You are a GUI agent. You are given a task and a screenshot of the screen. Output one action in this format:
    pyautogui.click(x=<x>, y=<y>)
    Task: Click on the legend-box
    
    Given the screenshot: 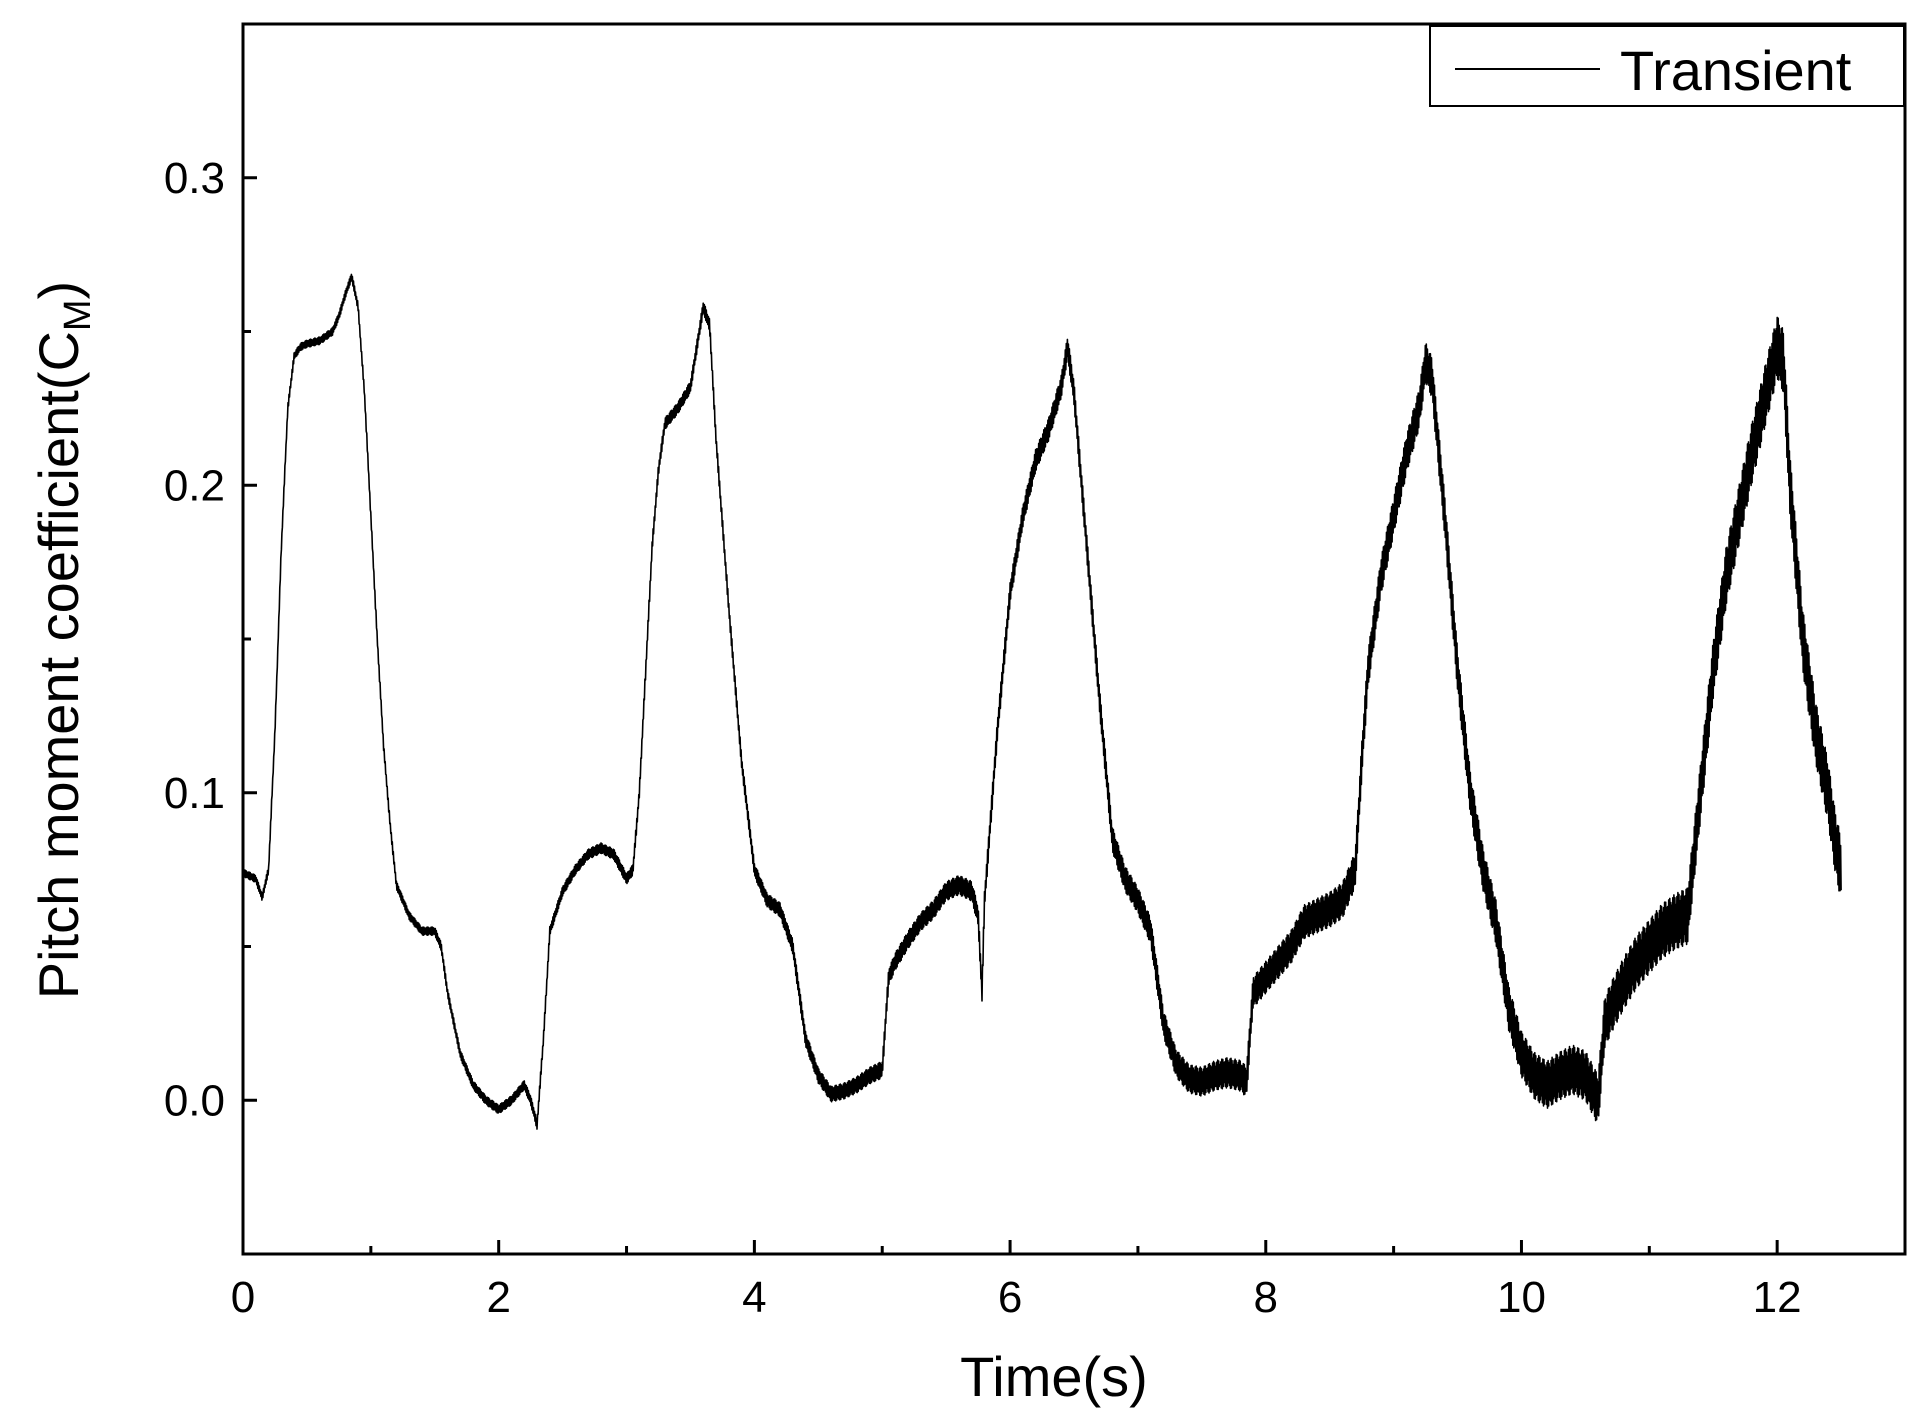 What is the action you would take?
    pyautogui.click(x=1667, y=66)
    